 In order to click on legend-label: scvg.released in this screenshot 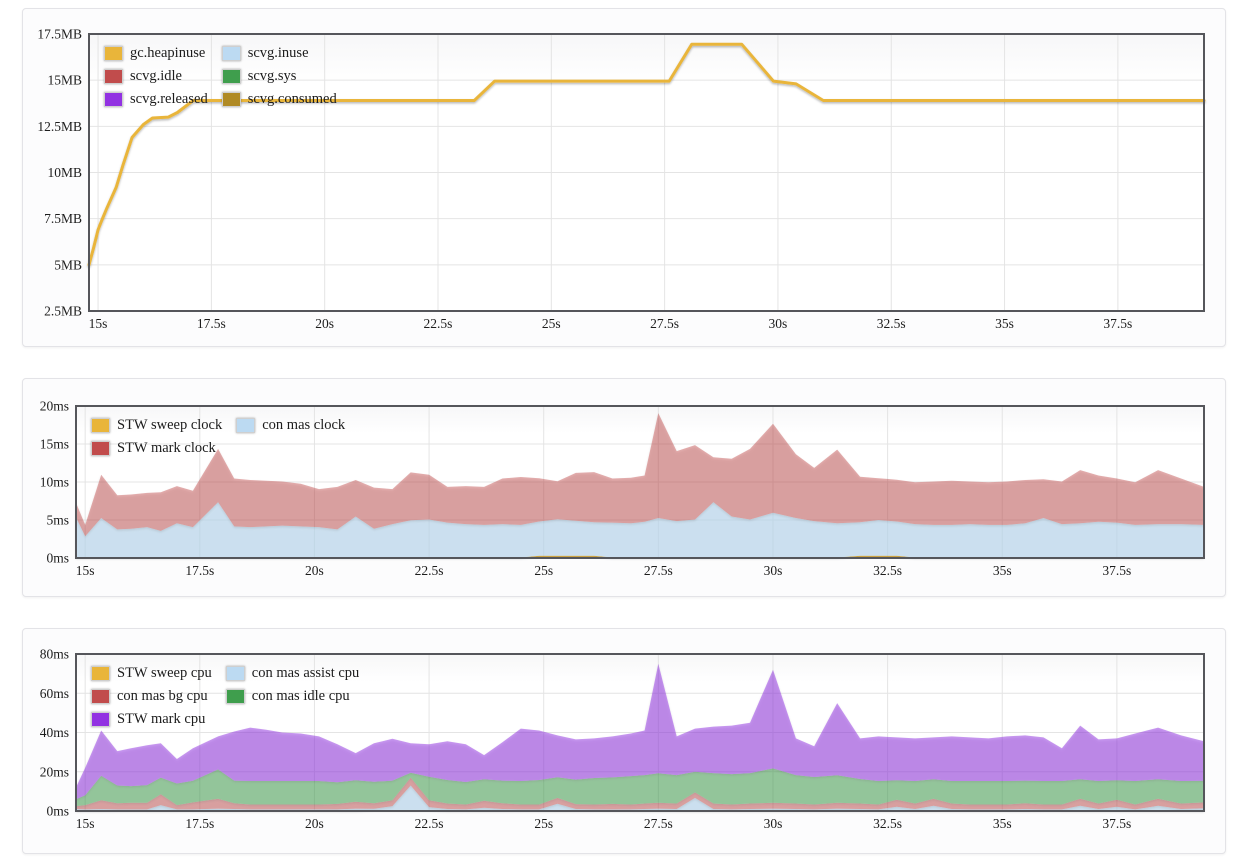, I will do `click(169, 99)`.